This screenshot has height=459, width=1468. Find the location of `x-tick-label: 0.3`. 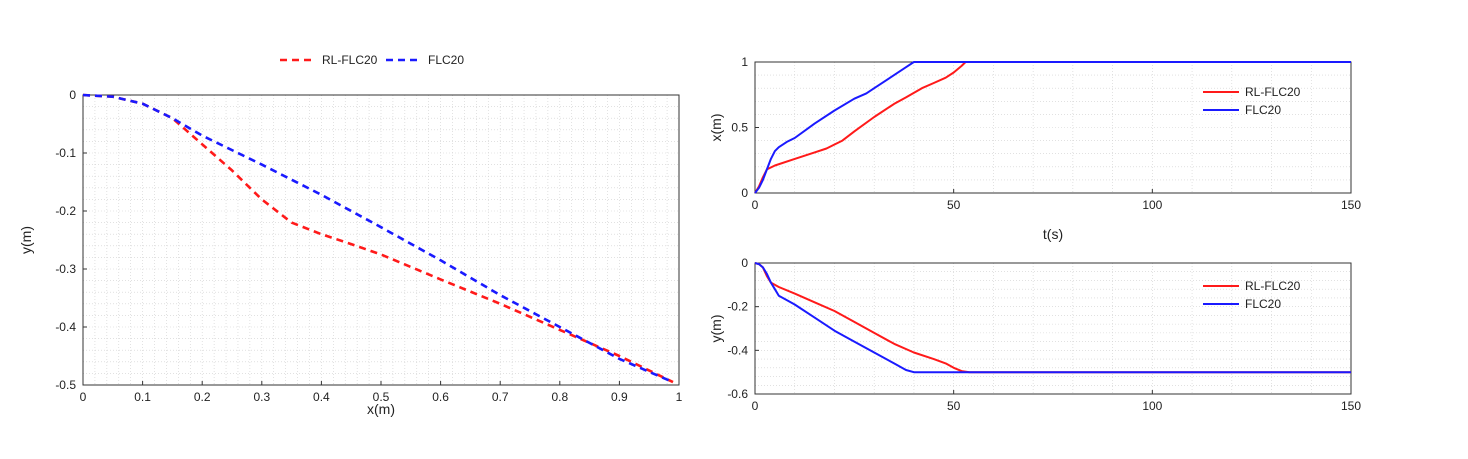

x-tick-label: 0.3 is located at coordinates (261, 397).